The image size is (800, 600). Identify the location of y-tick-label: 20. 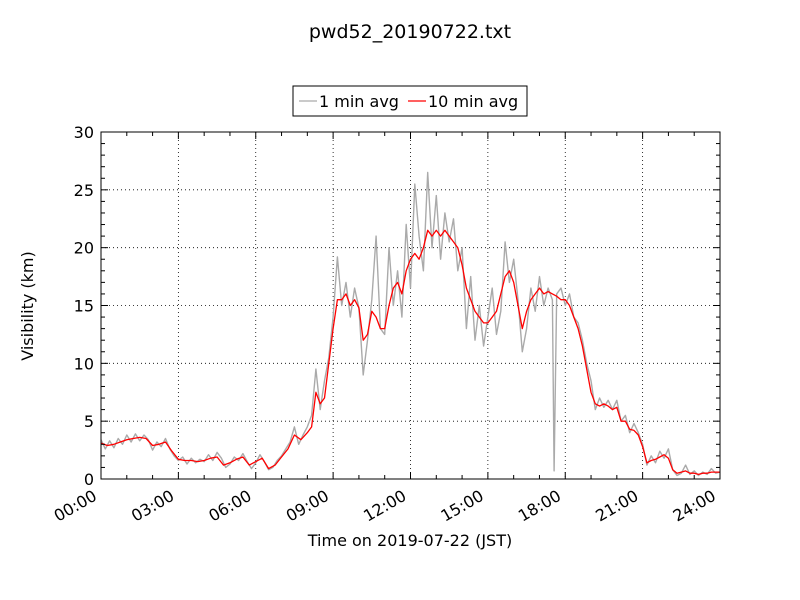
(84, 248).